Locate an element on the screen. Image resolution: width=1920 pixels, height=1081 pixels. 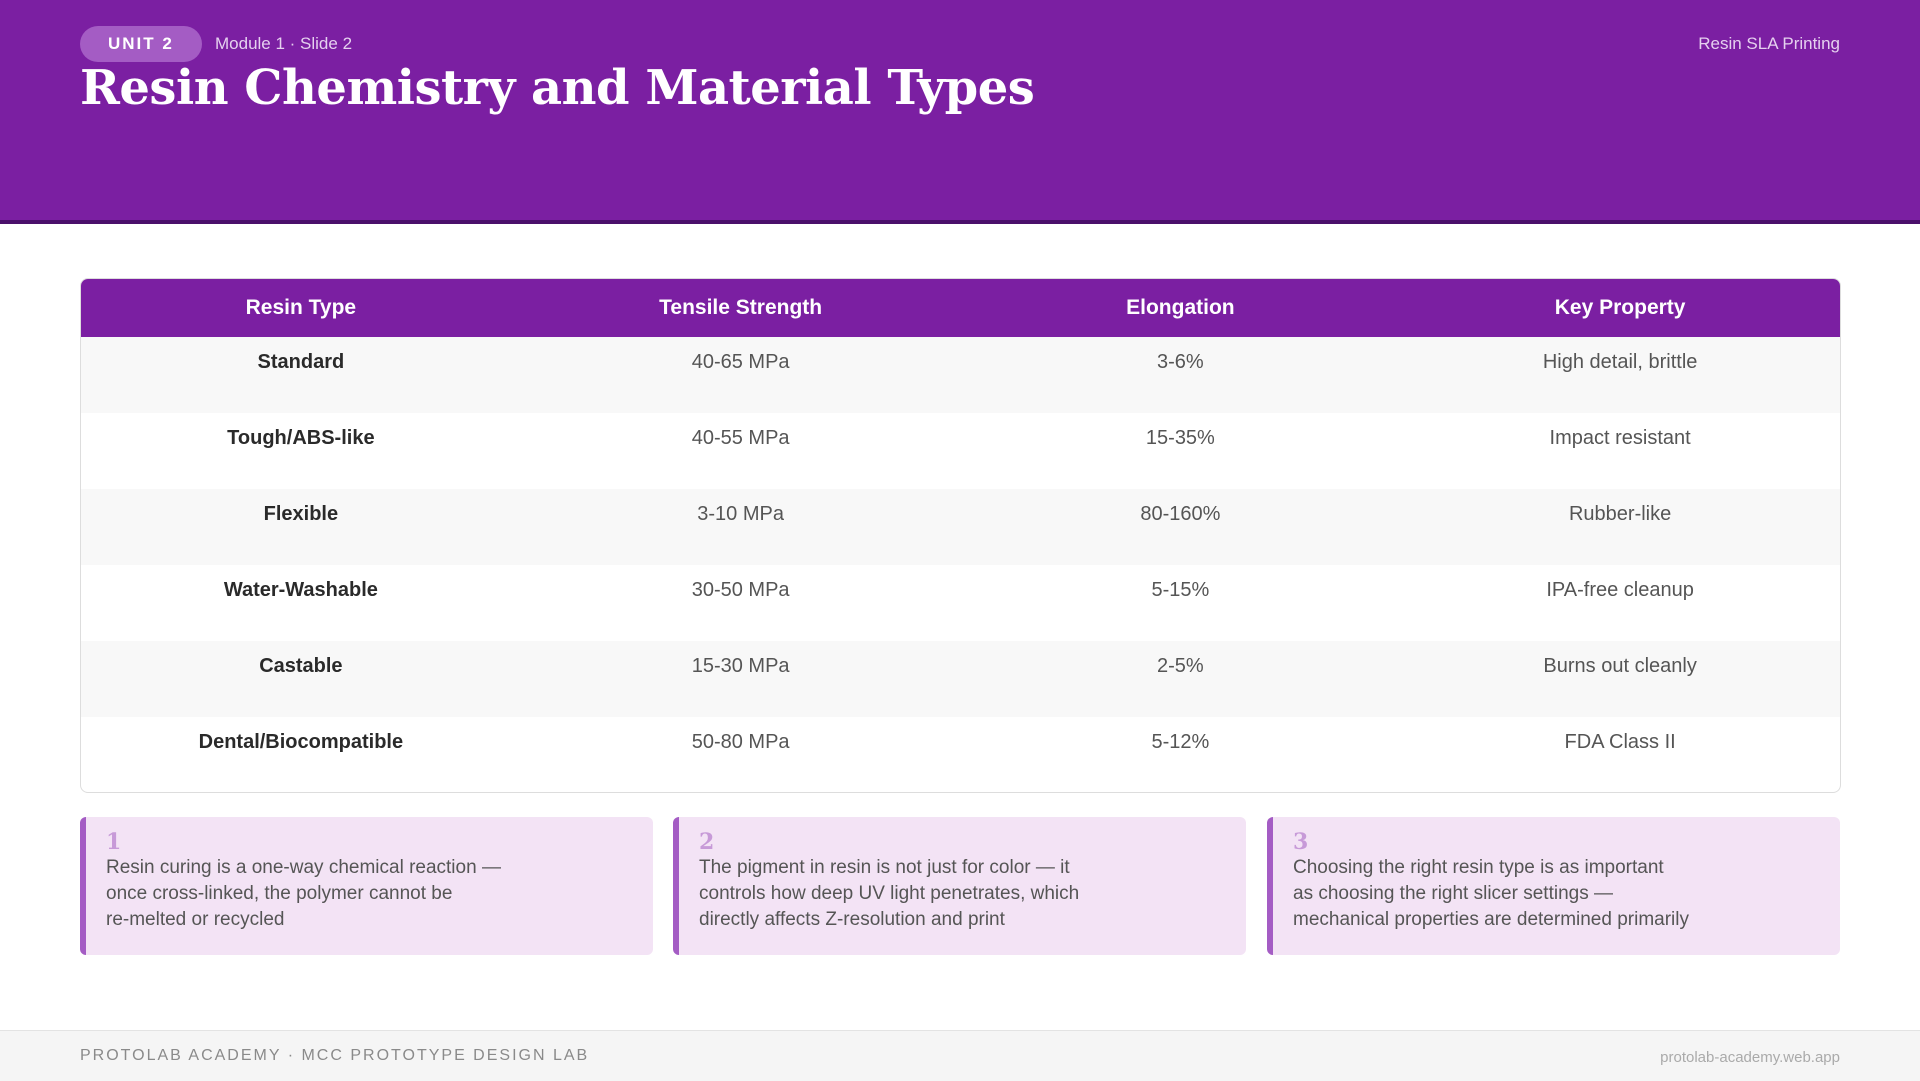
table-cell: Dental/Biocompatible is located at coordinates (301, 742).